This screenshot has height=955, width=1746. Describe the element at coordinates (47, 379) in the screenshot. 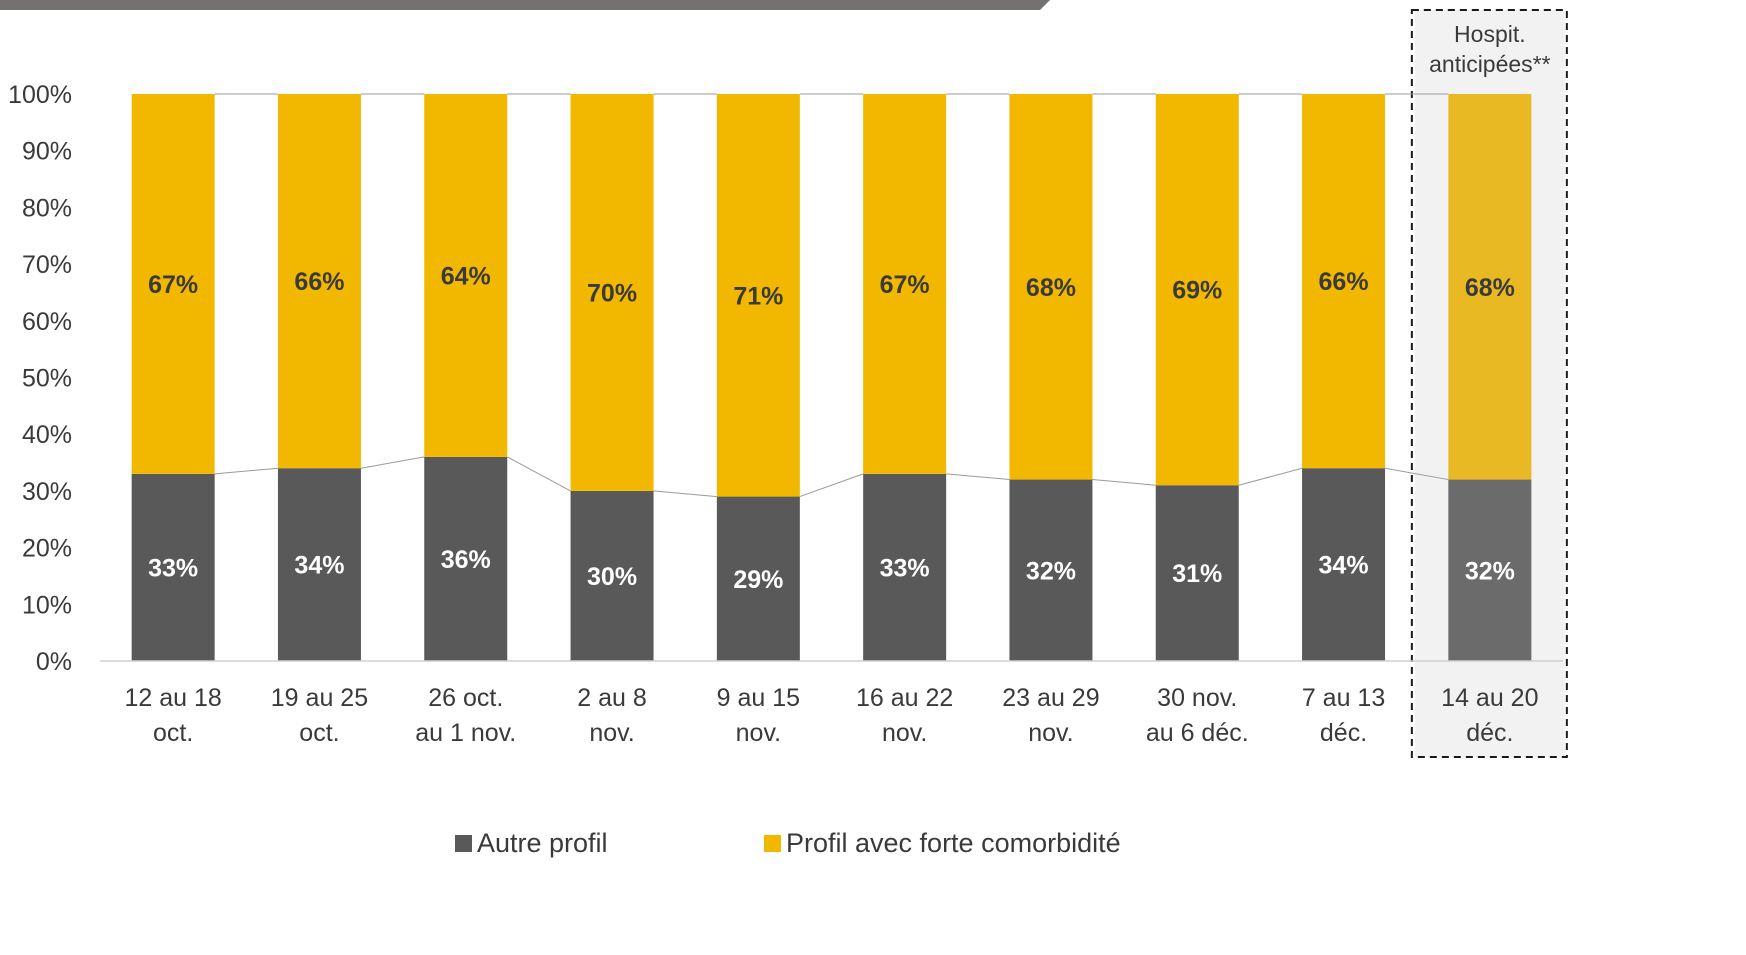

I see `y-tick-label: 50%` at that location.